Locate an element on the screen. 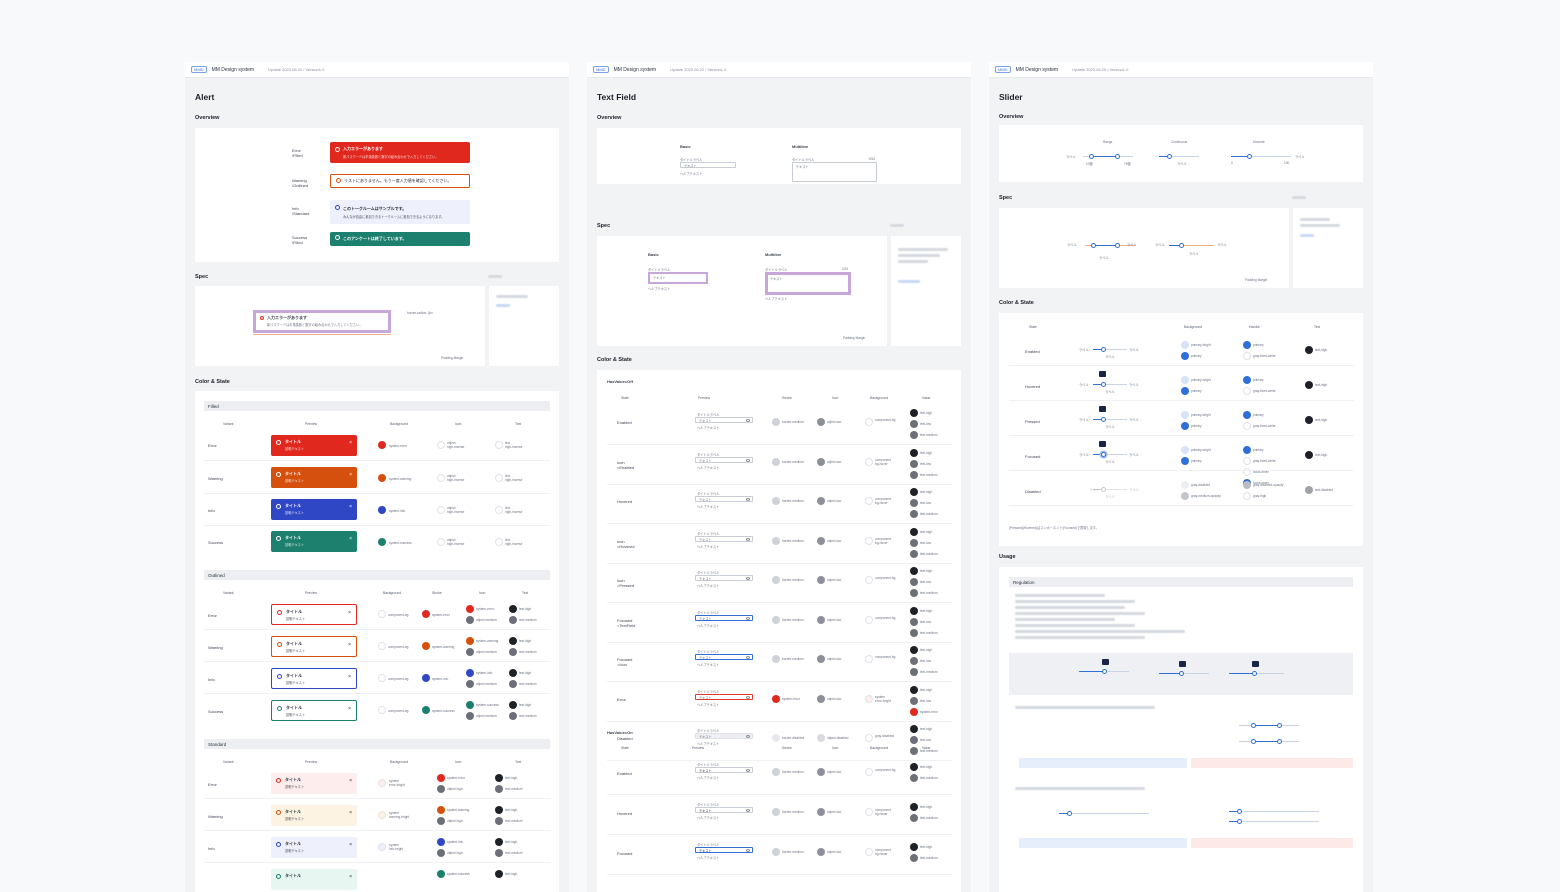 The image size is (1560, 892). token: system error-bright is located at coordinates (883, 699).